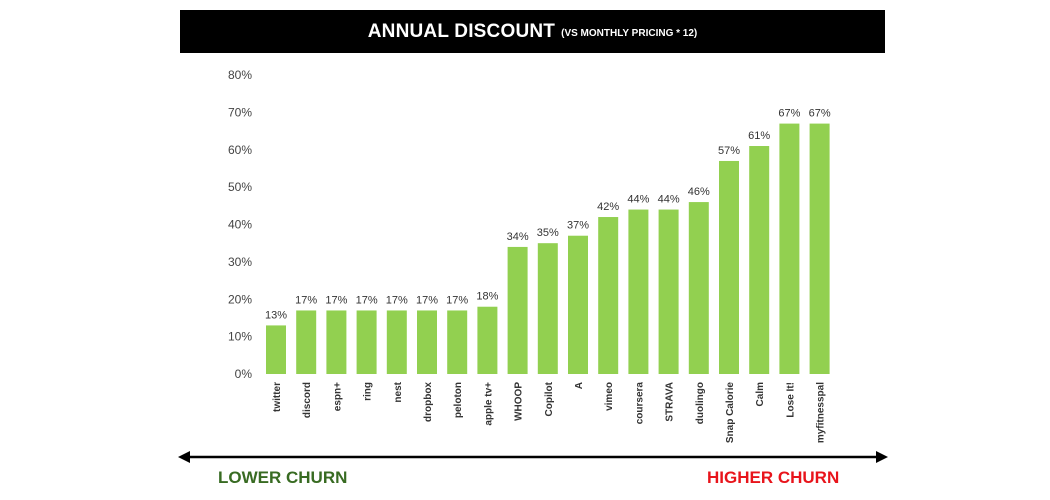 Image resolution: width=1050 pixels, height=500 pixels. What do you see at coordinates (428, 402) in the screenshot?
I see `category-label: dropbox` at bounding box center [428, 402].